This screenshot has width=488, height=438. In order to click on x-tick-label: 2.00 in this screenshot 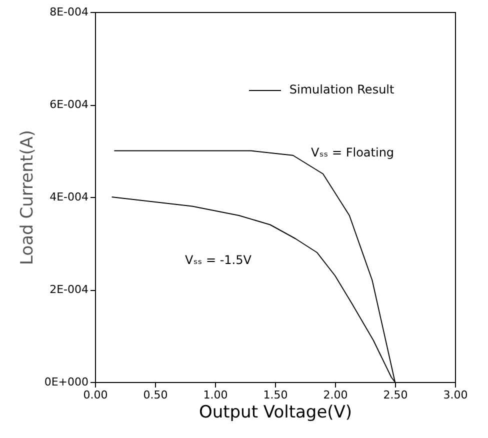, I will do `click(335, 395)`.